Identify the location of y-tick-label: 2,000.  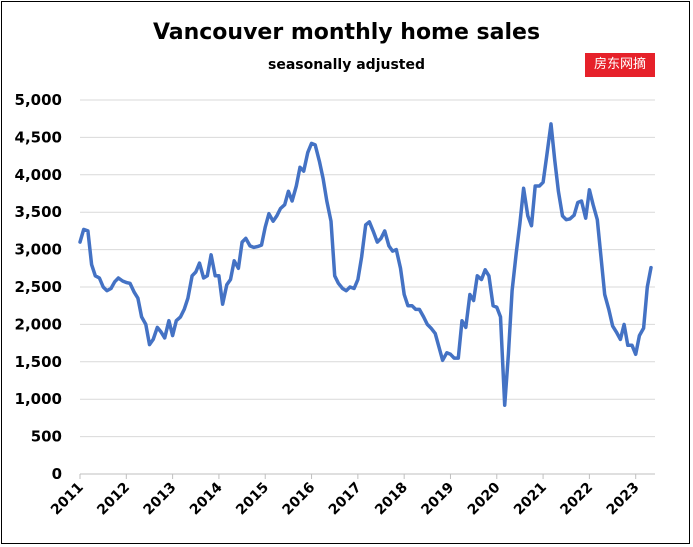
(38, 324).